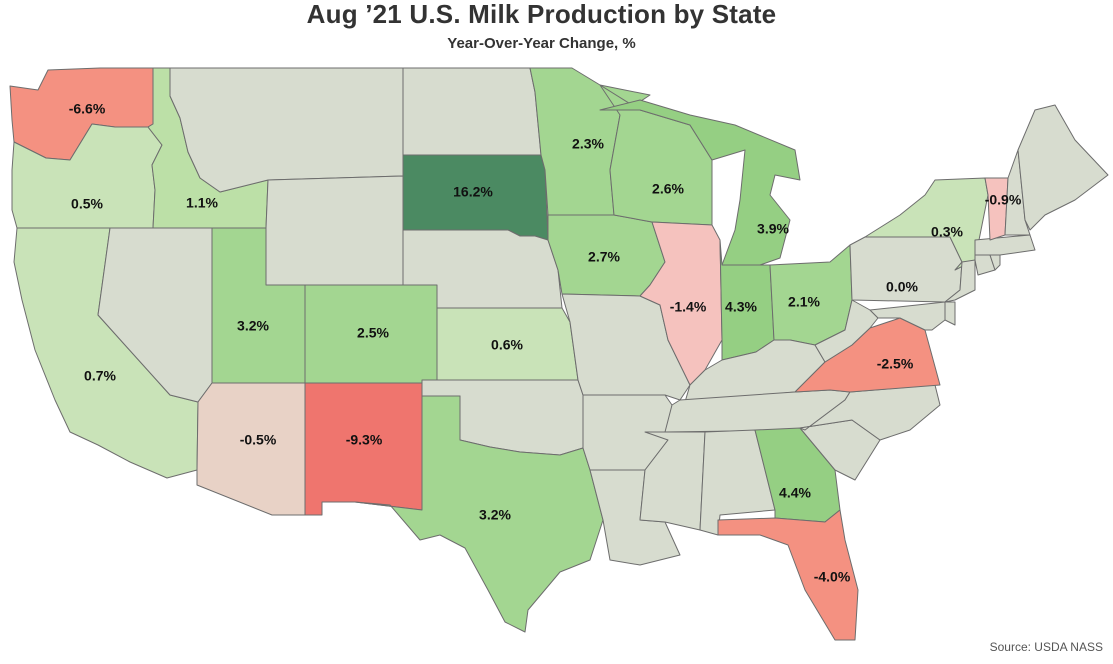 This screenshot has height=664, width=1113. I want to click on state-me, so click(1063, 167).